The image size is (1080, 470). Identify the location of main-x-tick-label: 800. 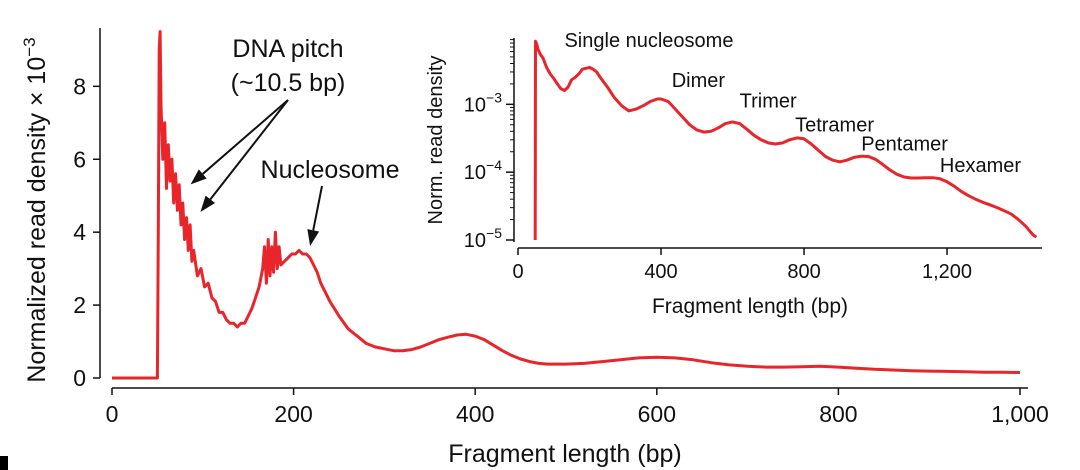
(838, 414).